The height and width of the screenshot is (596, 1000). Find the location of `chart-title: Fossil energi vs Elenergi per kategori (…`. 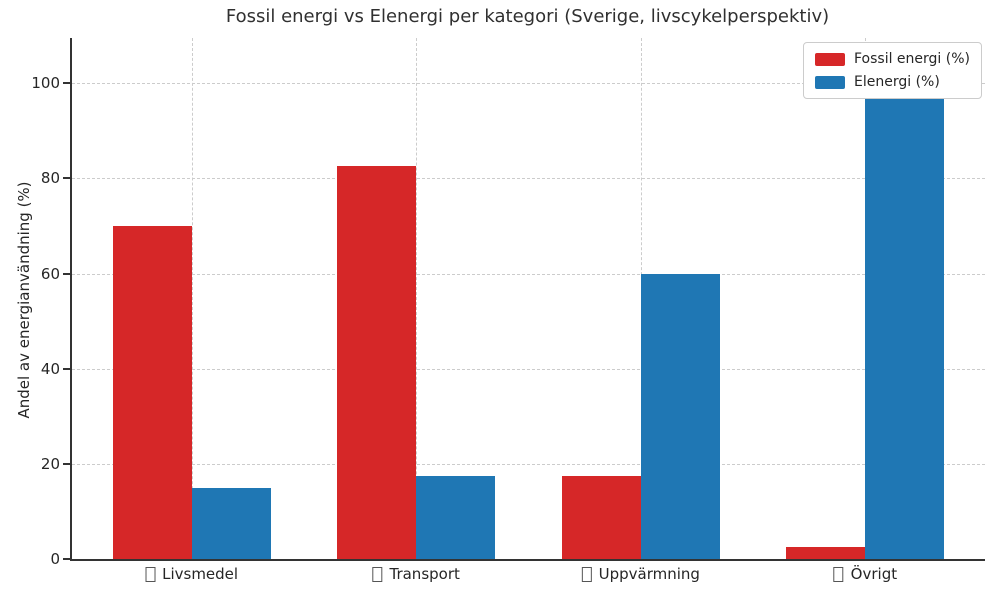

chart-title: Fossil energi vs Elenergi per kategori (… is located at coordinates (527, 16).